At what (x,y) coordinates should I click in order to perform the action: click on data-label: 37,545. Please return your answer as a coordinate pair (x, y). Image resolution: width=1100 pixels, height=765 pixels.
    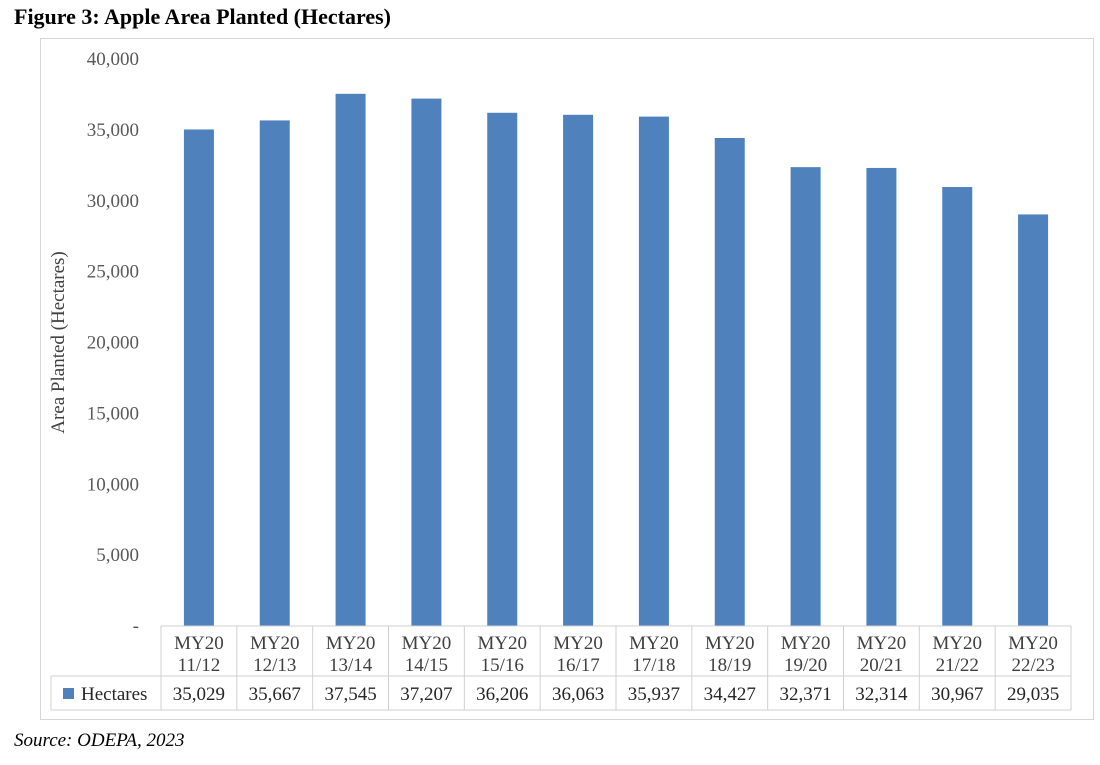
    Looking at the image, I should click on (350, 694).